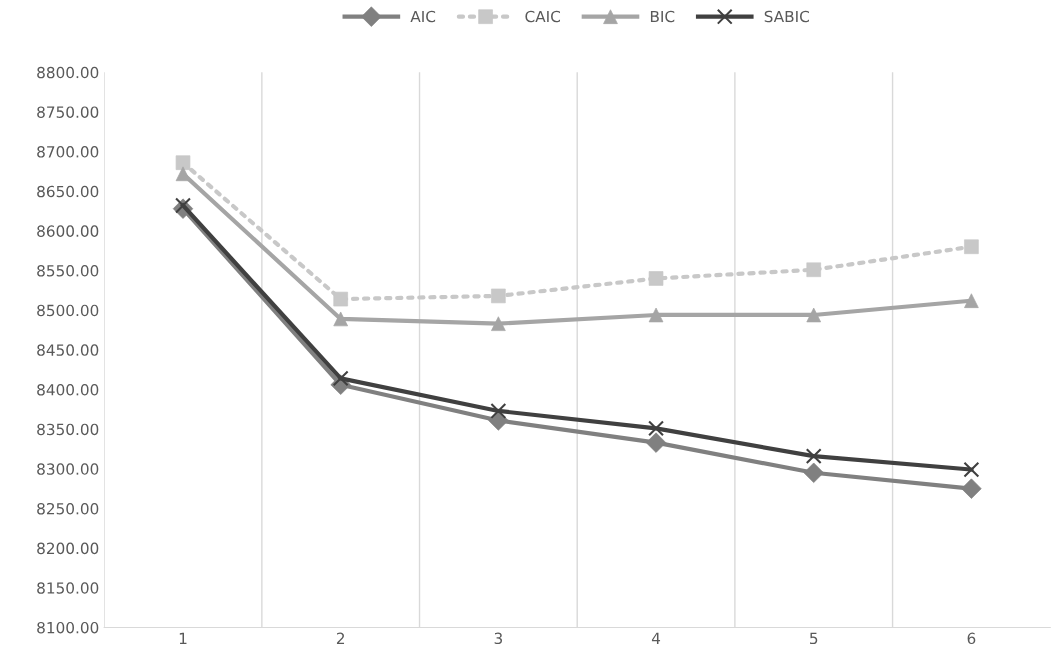 The width and height of the screenshot is (1063, 657). What do you see at coordinates (68, 627) in the screenshot?
I see `y-tick-label: 8100.00` at bounding box center [68, 627].